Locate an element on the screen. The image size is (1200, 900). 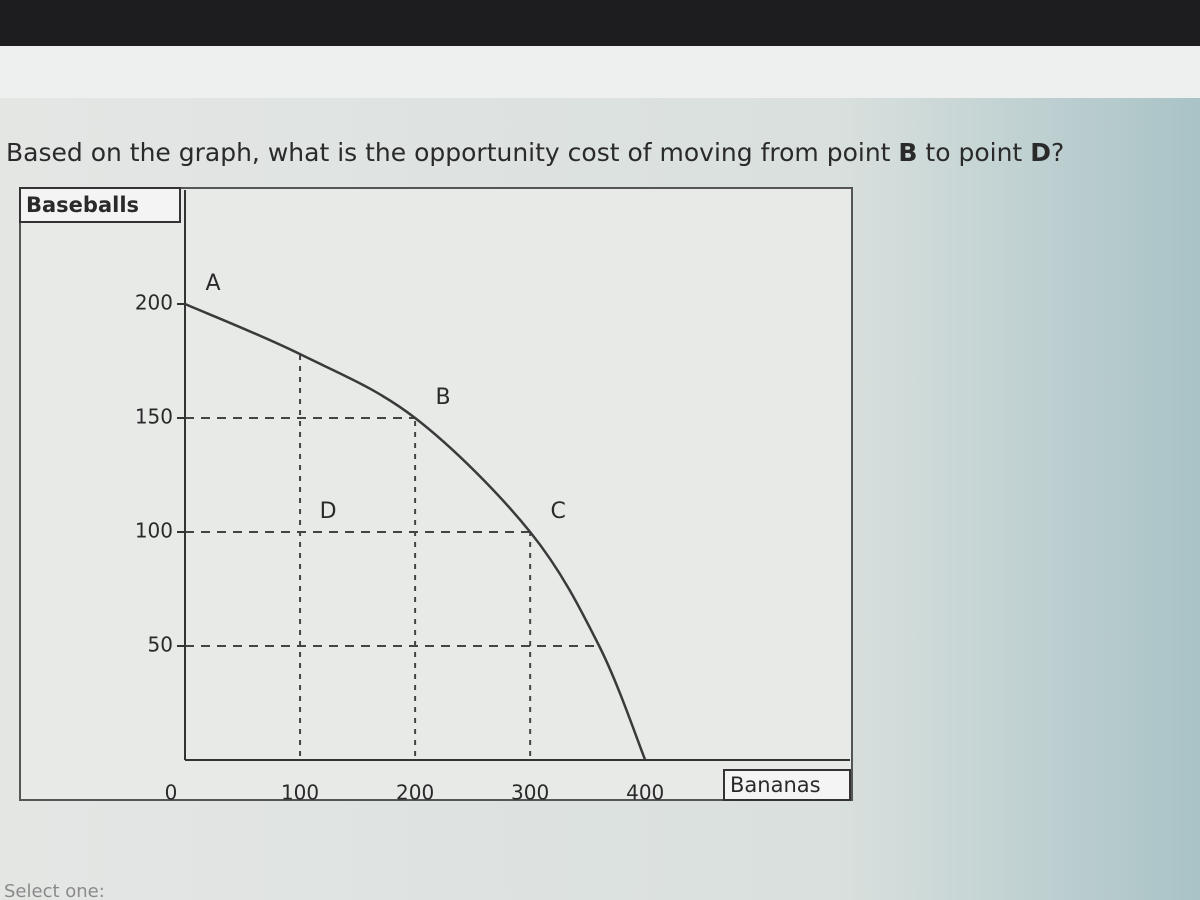
y-label-box is located at coordinates (100, 205).